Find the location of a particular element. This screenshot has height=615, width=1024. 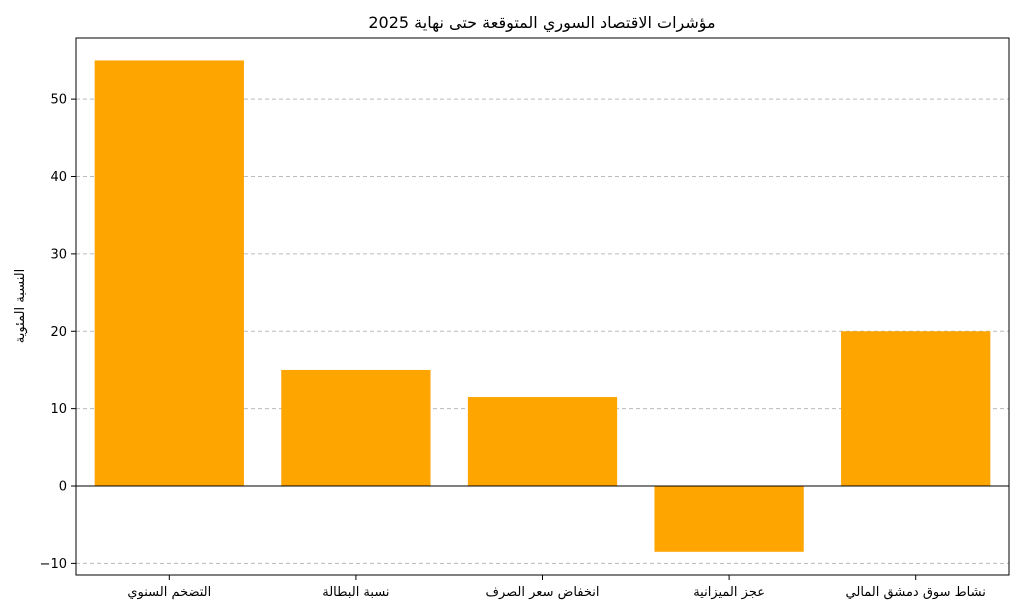

x-tick-label: التضخم السنوي is located at coordinates (169, 592).